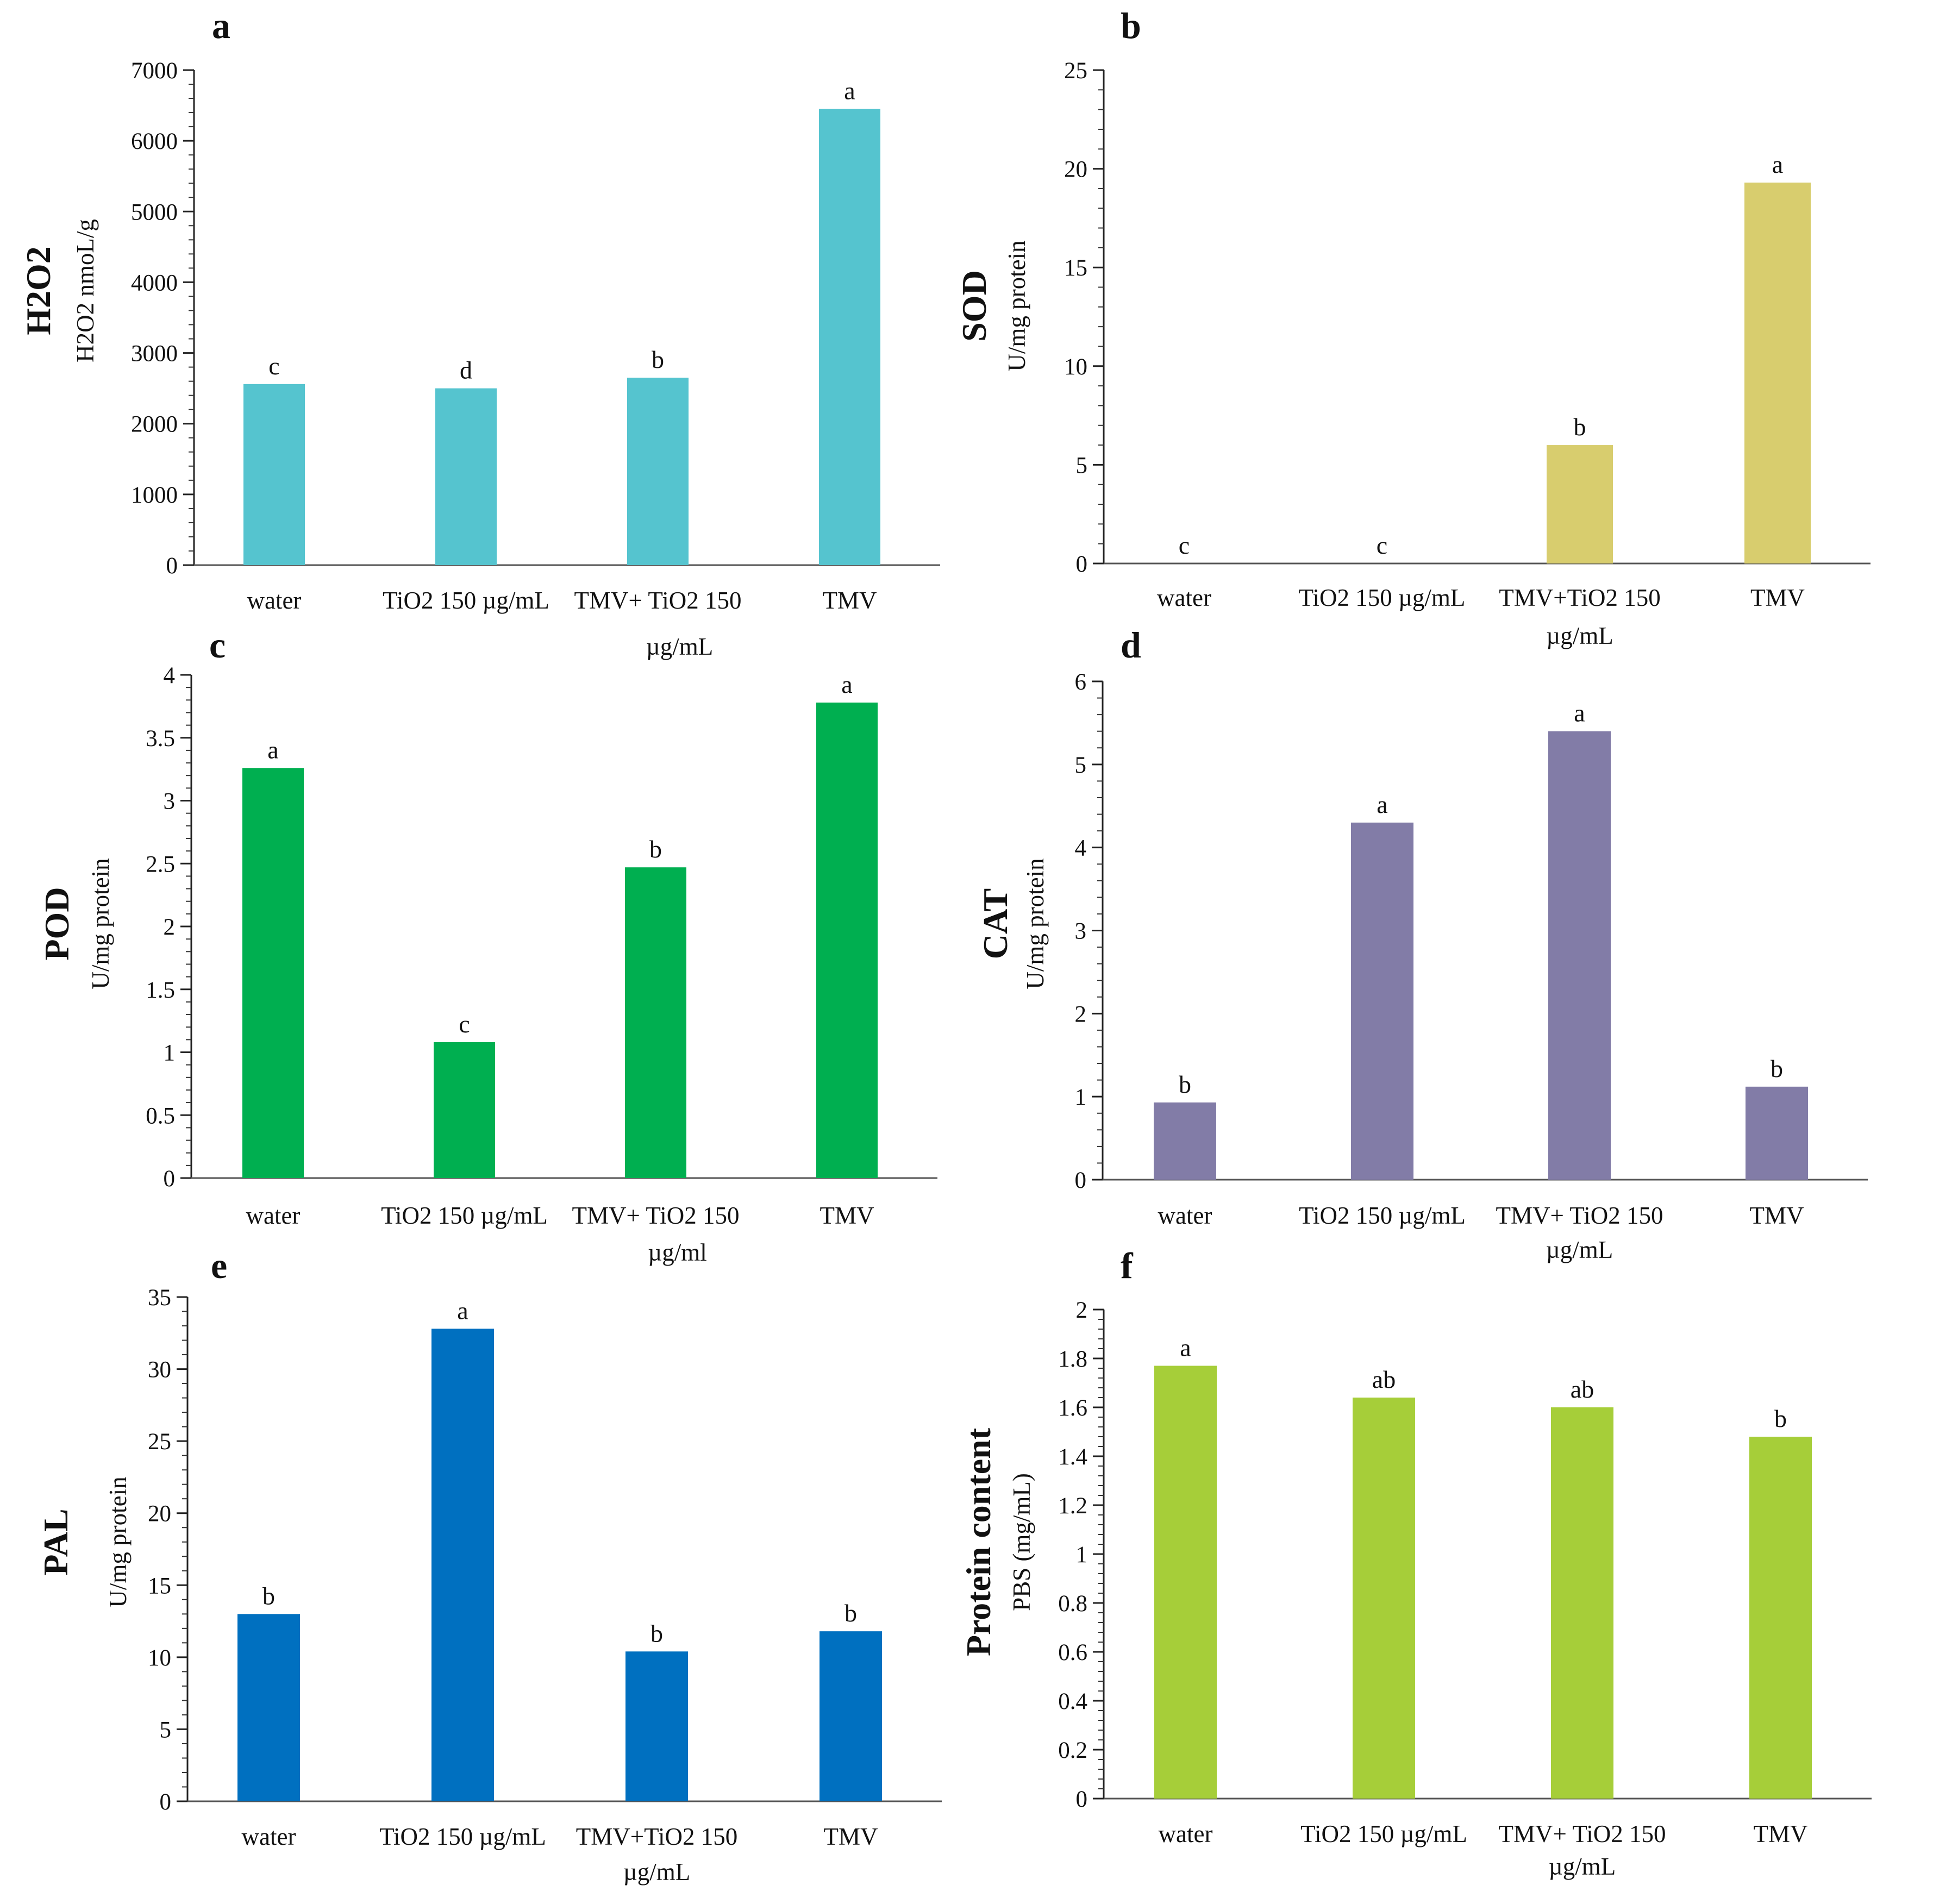 This screenshot has width=1933, height=1904. I want to click on category-label: TMV+TiO2 150 µg/mL, so click(1580, 616).